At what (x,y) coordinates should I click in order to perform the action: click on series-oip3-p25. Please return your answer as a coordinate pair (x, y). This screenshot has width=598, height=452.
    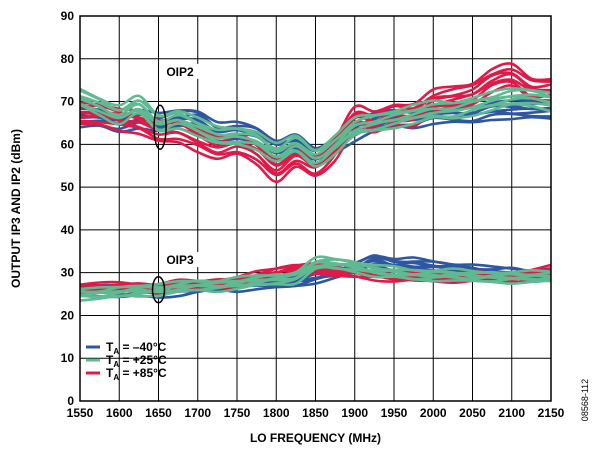
    Looking at the image, I should click on (315, 278).